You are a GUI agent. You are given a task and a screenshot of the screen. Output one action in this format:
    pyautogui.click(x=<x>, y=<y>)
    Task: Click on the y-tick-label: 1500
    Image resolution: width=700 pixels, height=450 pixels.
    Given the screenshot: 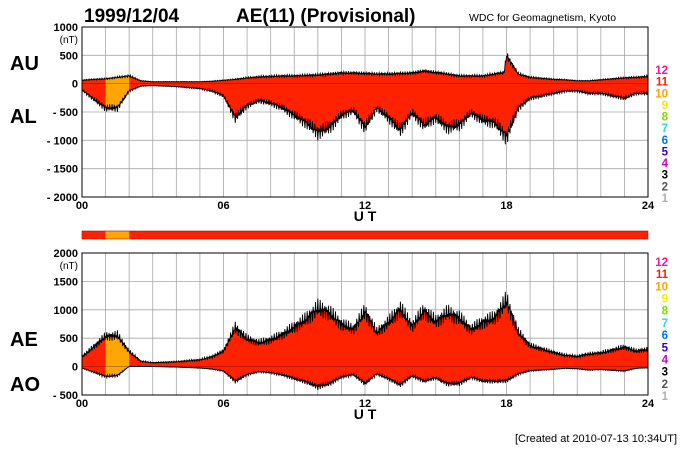 What is the action you would take?
    pyautogui.click(x=66, y=282)
    